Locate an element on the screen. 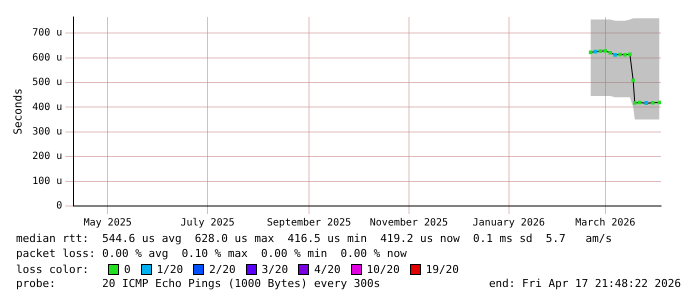 This screenshot has height=297, width=697. legend-label: 0 is located at coordinates (127, 269).